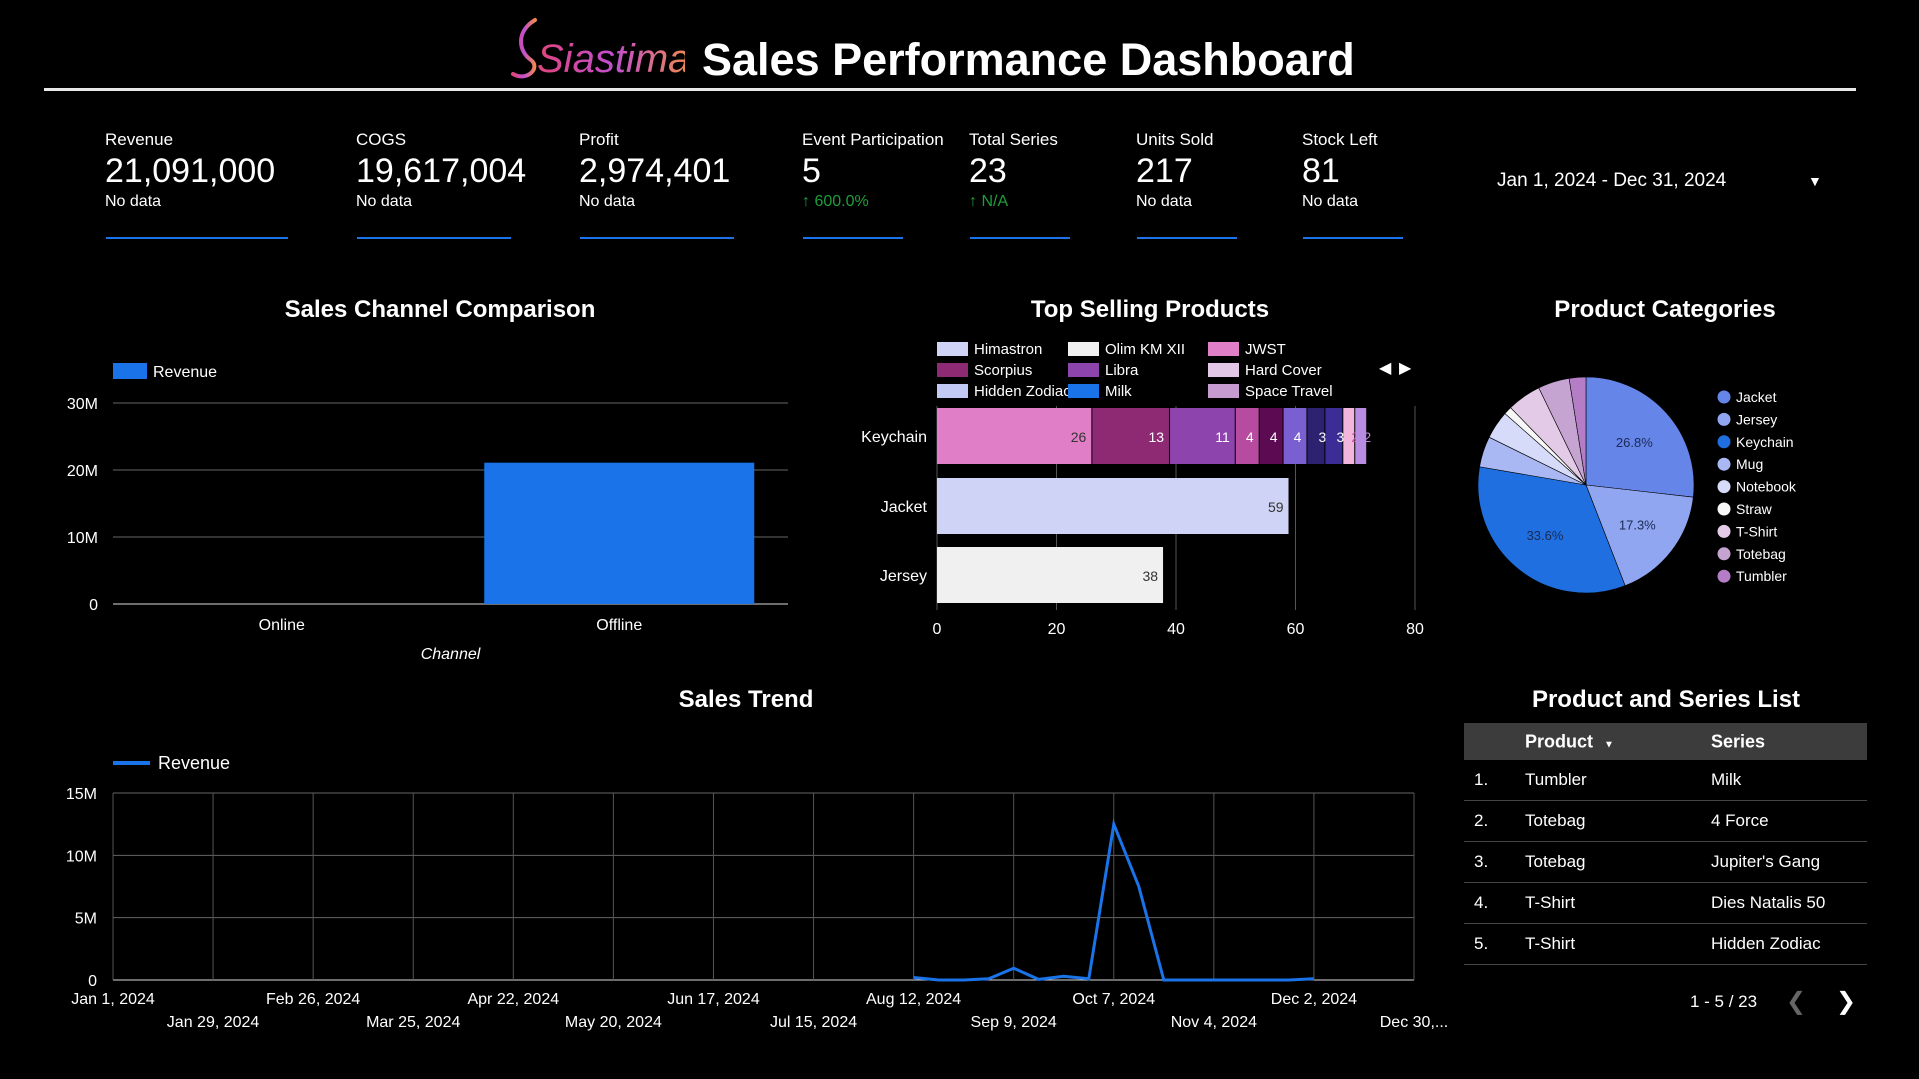 The width and height of the screenshot is (1919, 1079). I want to click on y-tick-label: Keychain, so click(894, 437).